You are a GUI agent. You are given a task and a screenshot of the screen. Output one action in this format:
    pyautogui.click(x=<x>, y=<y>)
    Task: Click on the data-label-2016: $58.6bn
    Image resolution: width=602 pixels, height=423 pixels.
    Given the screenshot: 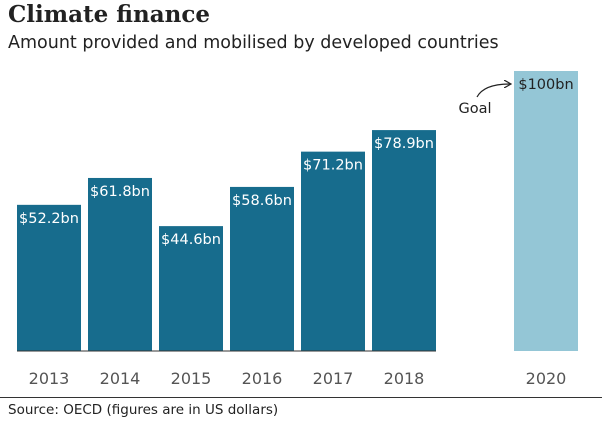 What is the action you would take?
    pyautogui.click(x=262, y=201)
    